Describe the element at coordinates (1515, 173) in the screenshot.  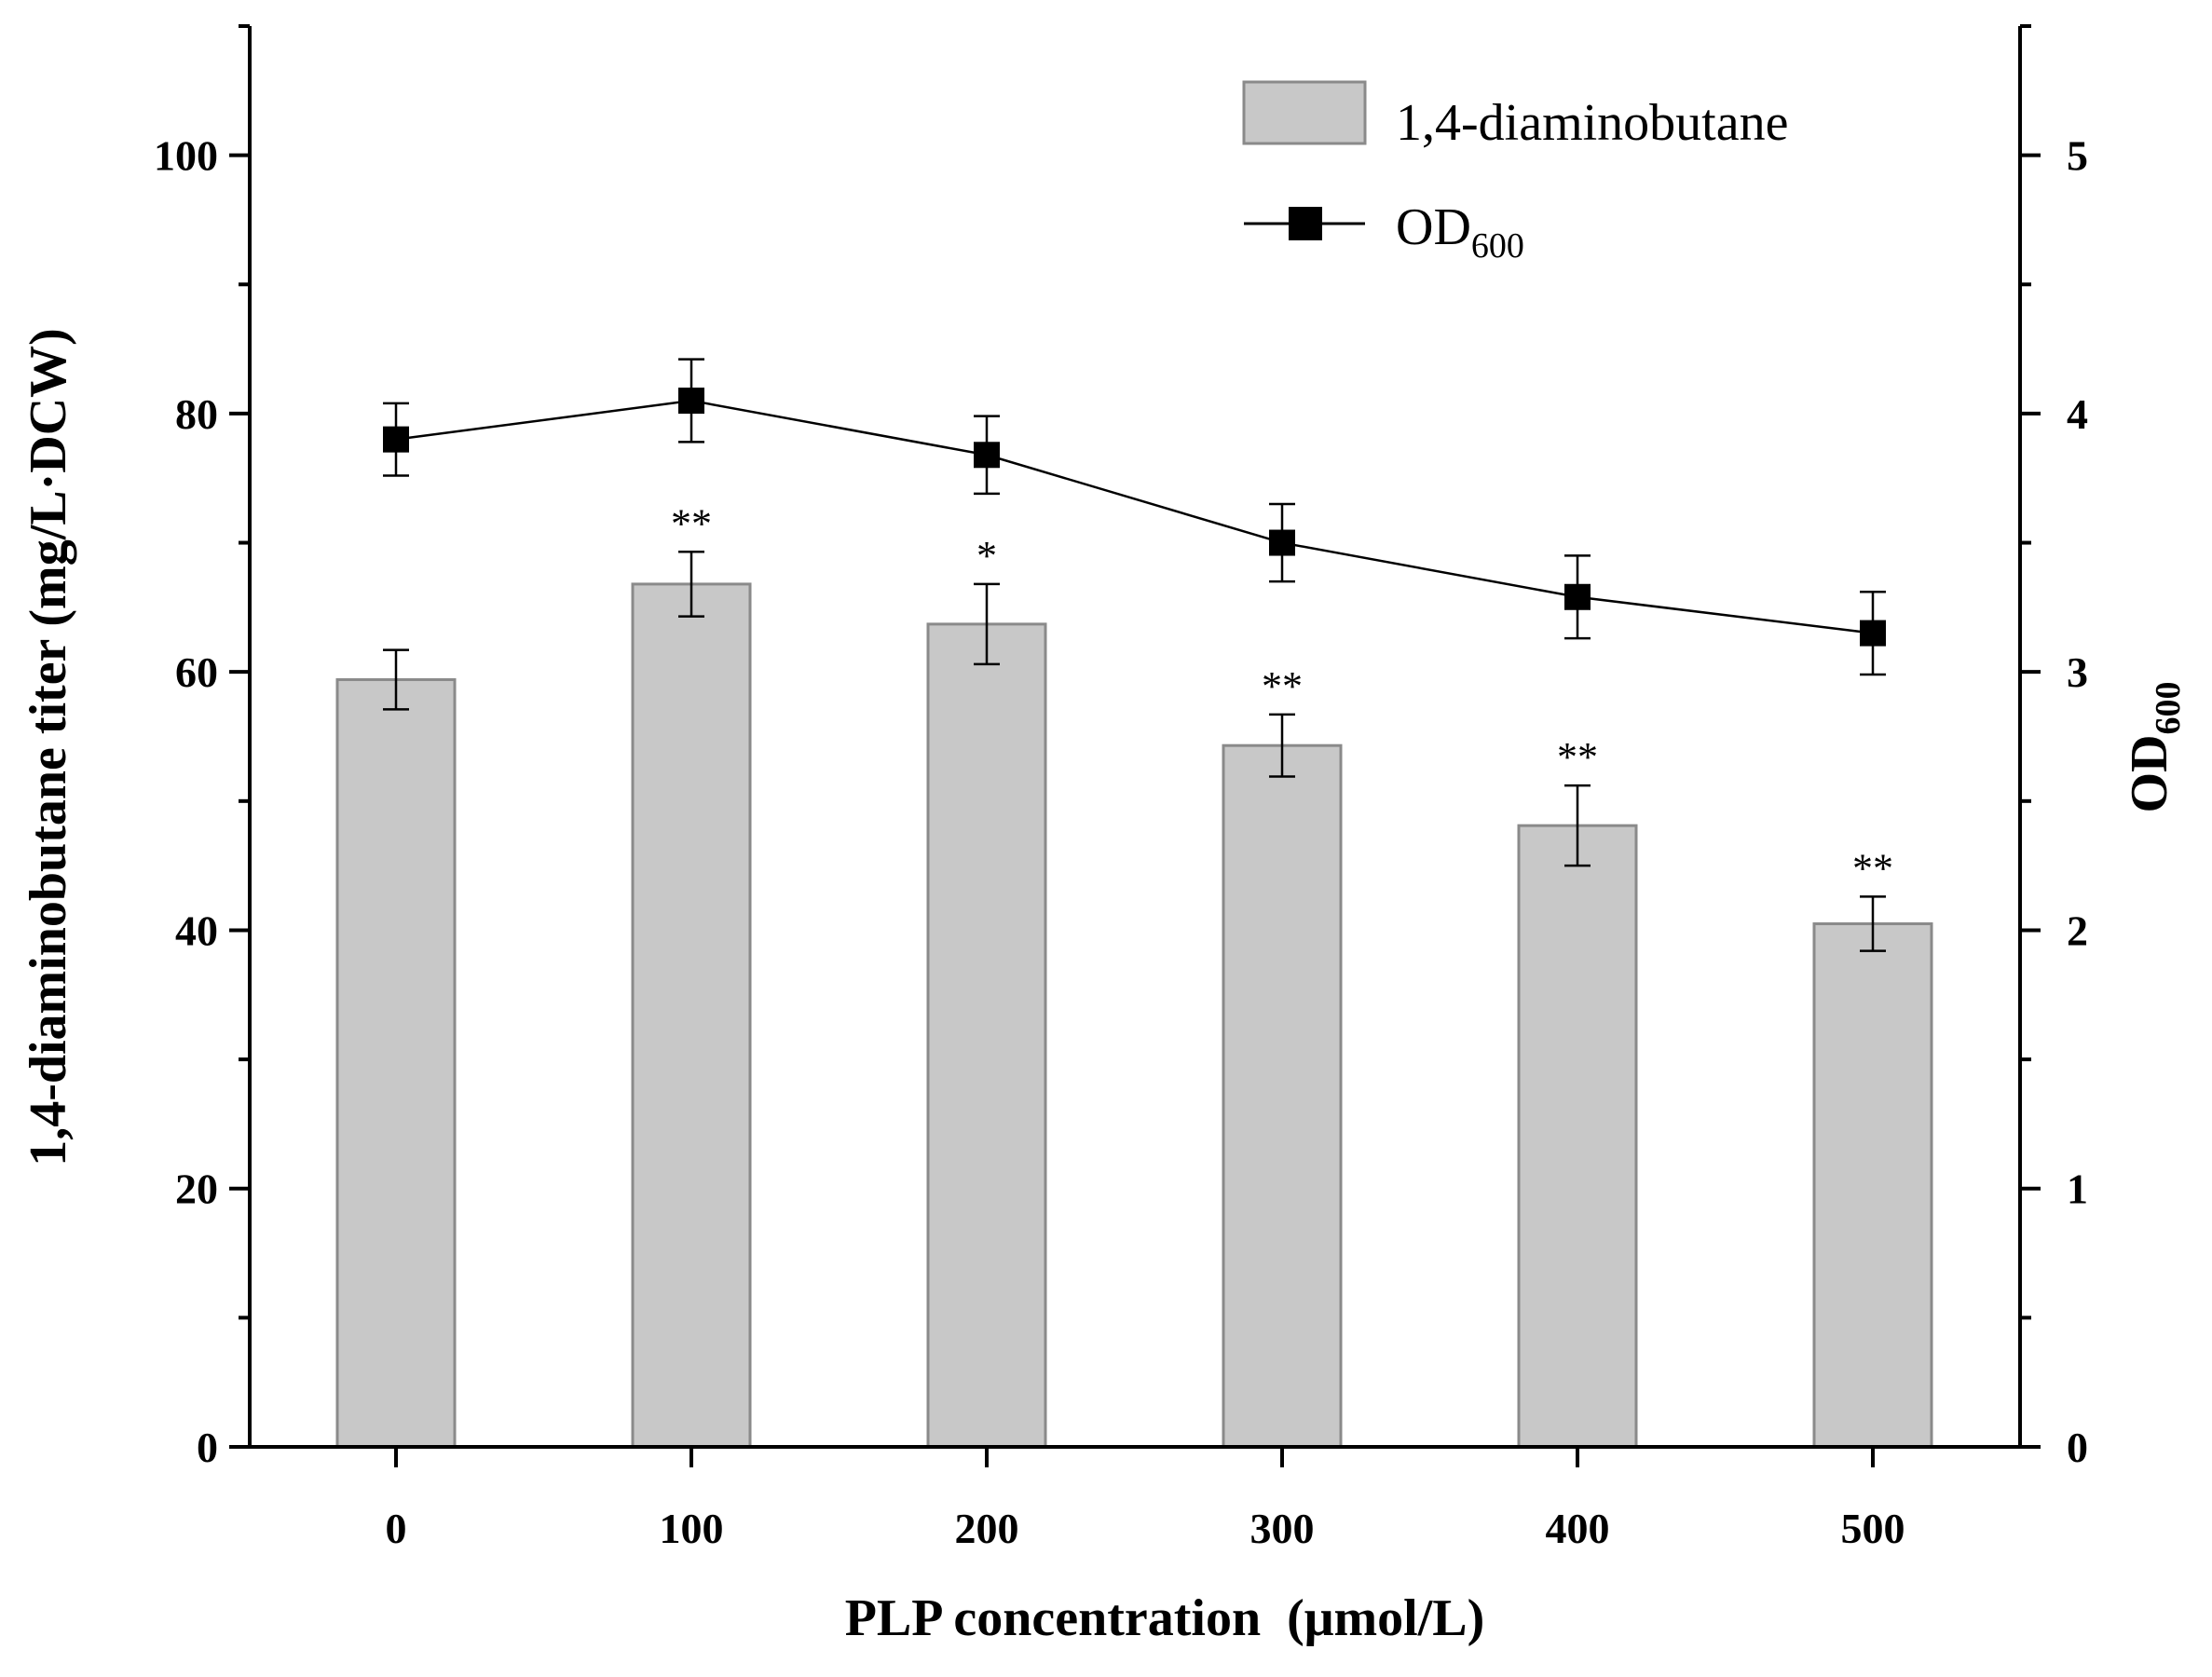
I see `legend: 1,4-diaminobutane OD600` at that location.